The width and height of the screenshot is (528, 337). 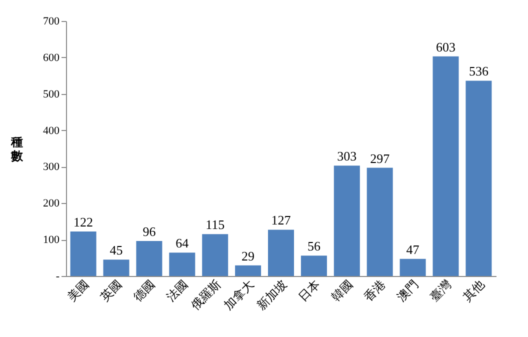 I want to click on x-tick-label: 臺灣, so click(x=440, y=290).